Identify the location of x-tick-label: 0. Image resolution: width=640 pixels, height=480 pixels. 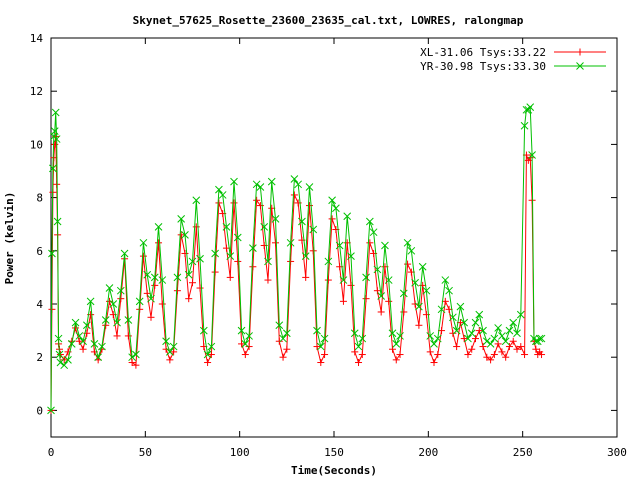
(51, 452).